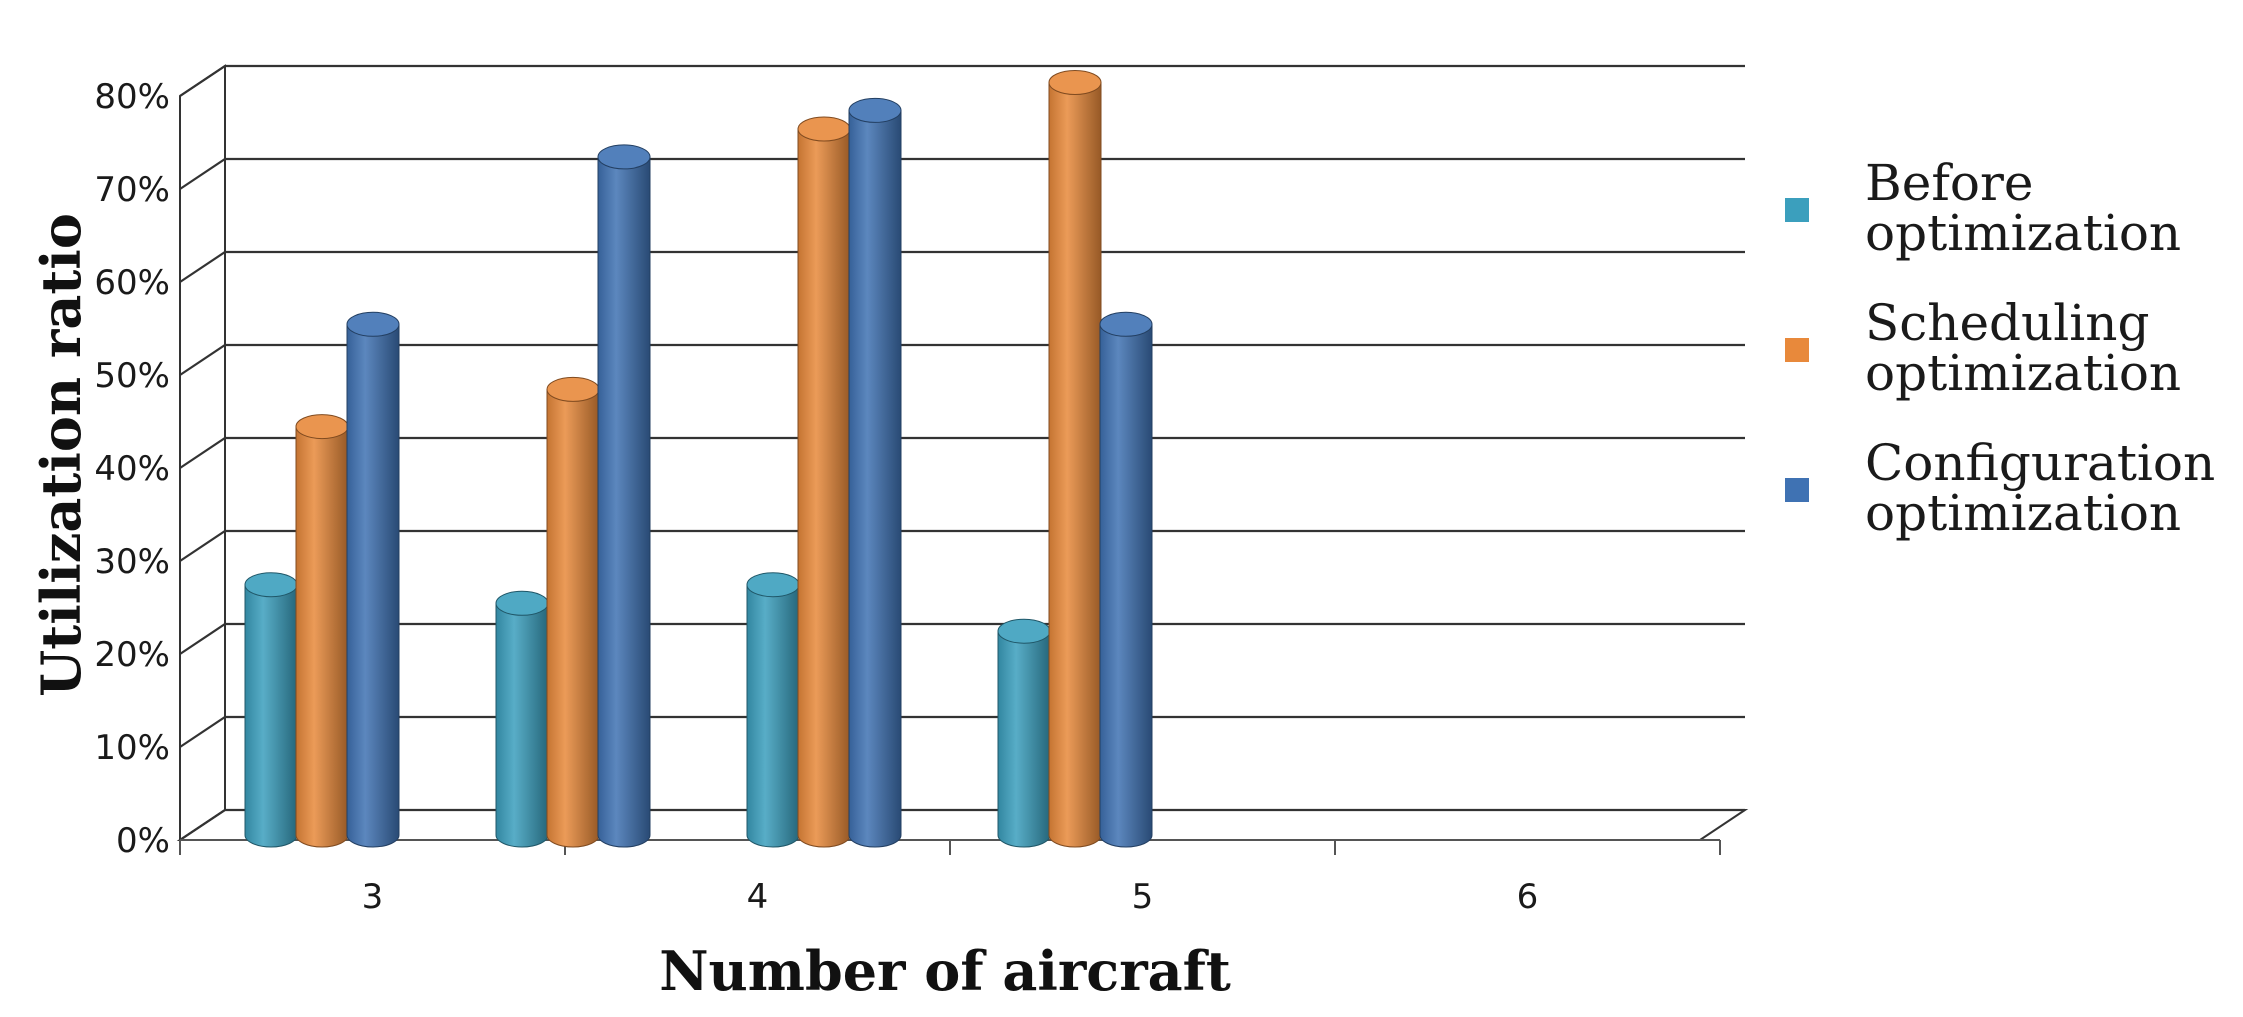  I want to click on y-axis-ticks: 0% 10% 20% 30% 40% 50% 60% 70% 80%, so click(132, 469).